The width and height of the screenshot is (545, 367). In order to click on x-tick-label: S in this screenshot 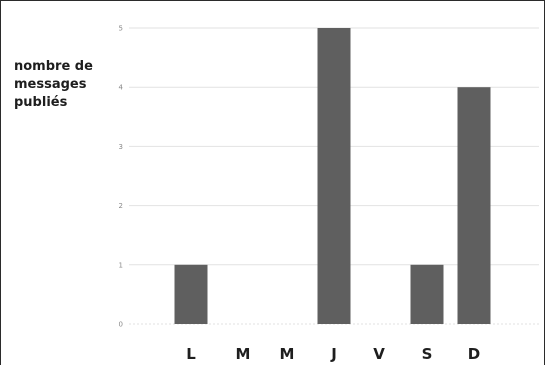, I will do `click(427, 354)`.